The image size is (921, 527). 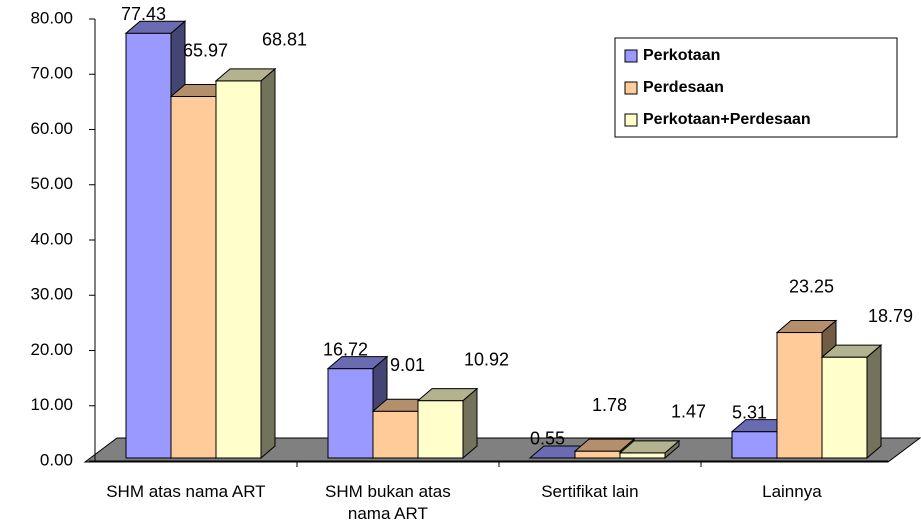 What do you see at coordinates (547, 439) in the screenshot?
I see `value-label: 0.55` at bounding box center [547, 439].